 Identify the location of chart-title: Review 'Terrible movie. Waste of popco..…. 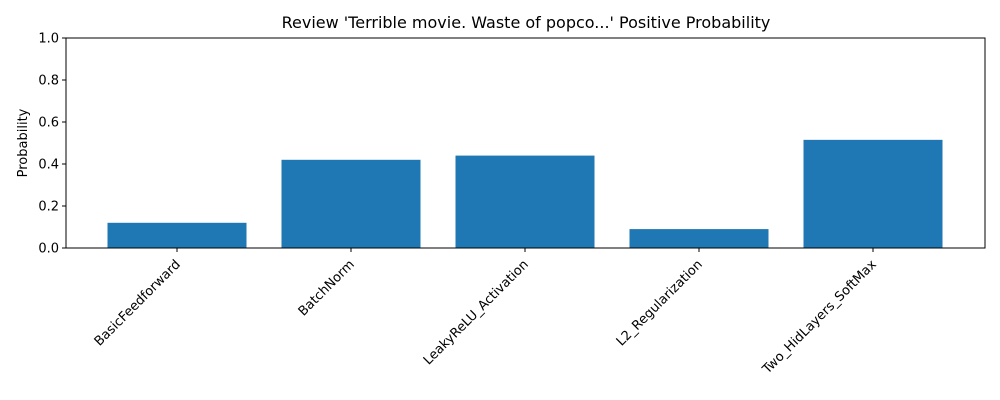
(526, 22).